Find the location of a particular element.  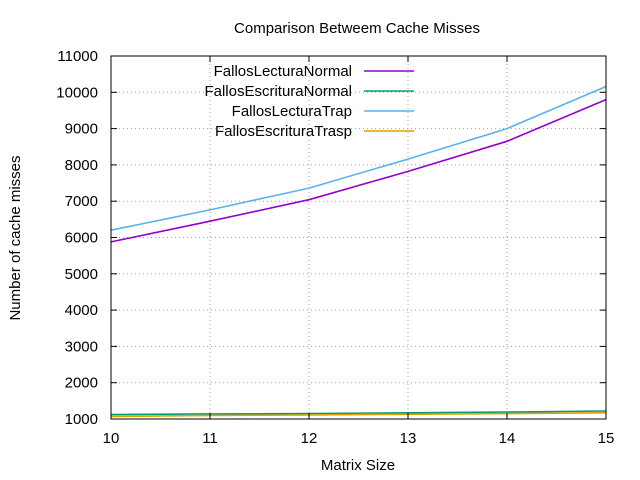

y-tick-label: 7000 is located at coordinates (81, 201).